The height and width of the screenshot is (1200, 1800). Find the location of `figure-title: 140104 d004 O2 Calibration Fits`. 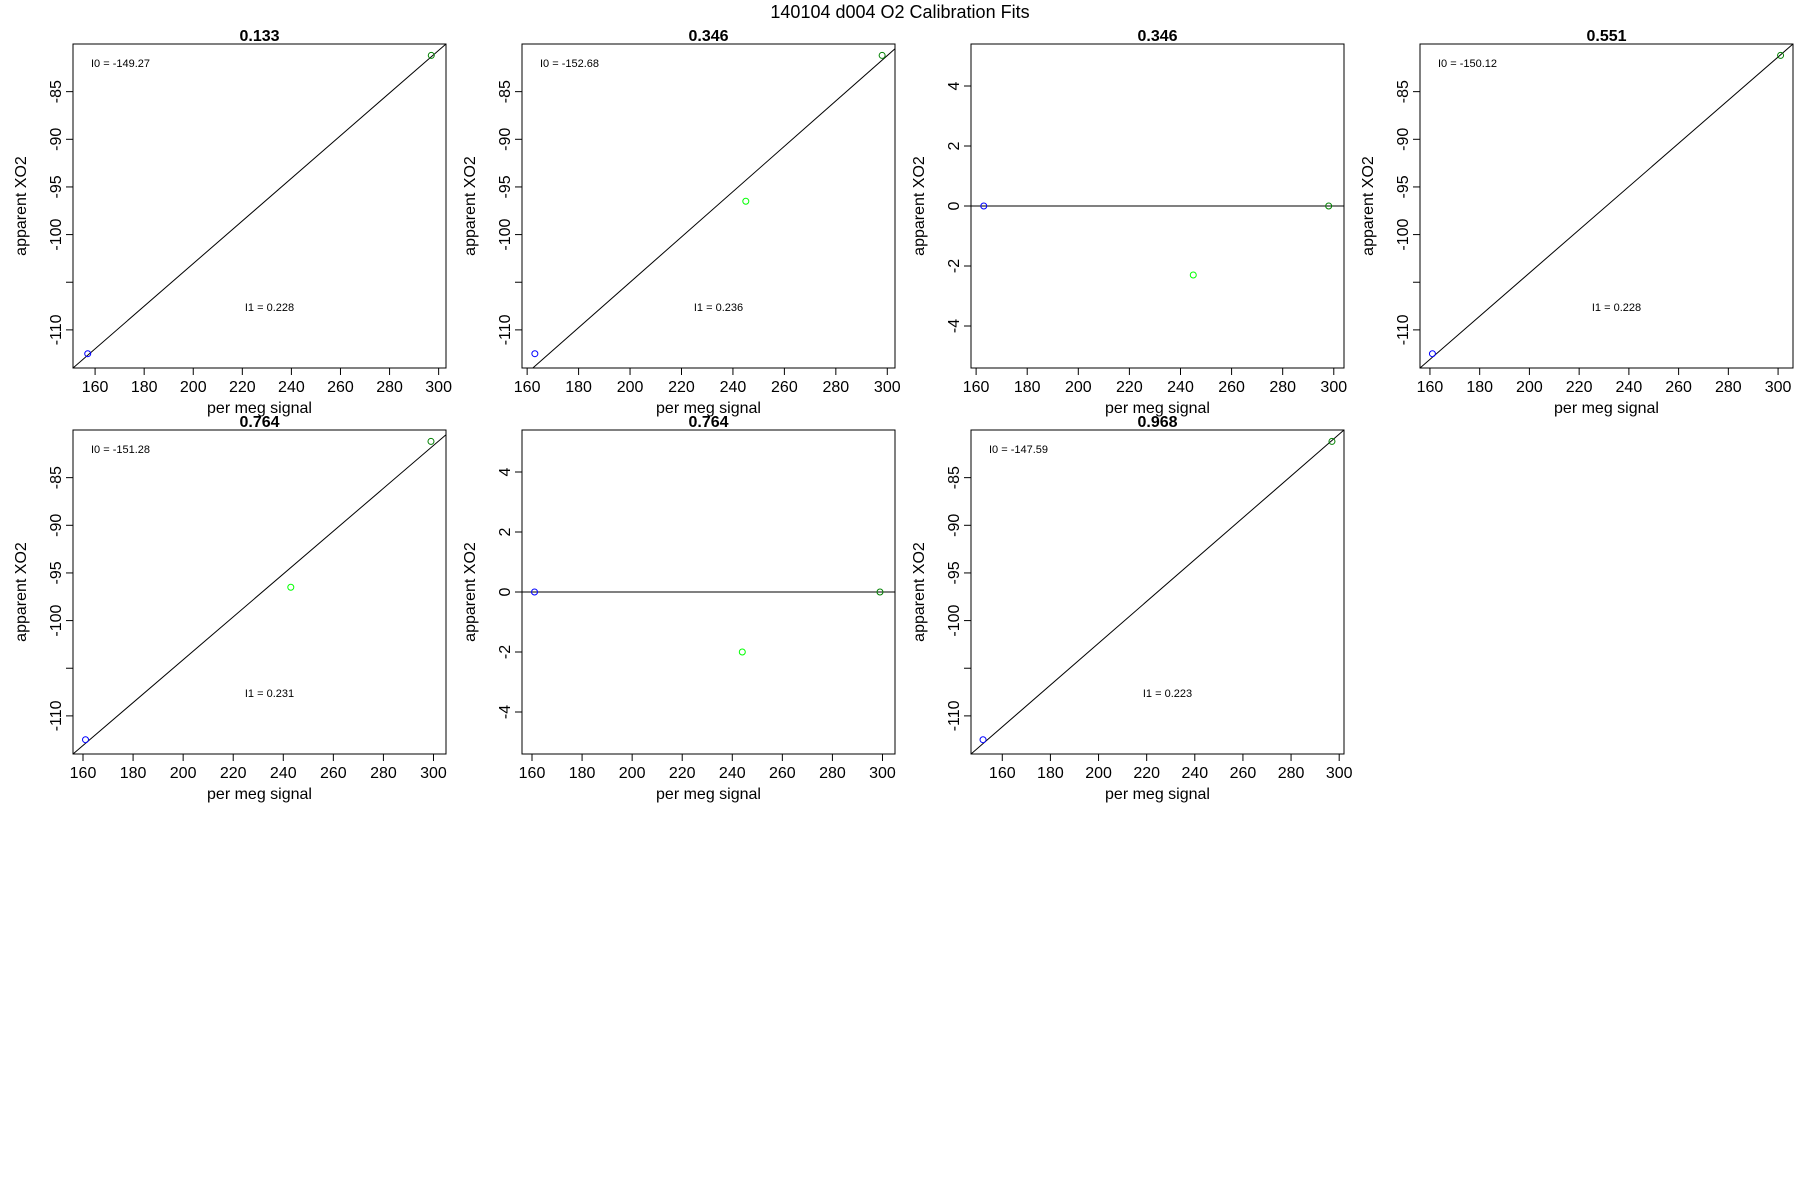

figure-title: 140104 d004 O2 Calibration Fits is located at coordinates (900, 12).